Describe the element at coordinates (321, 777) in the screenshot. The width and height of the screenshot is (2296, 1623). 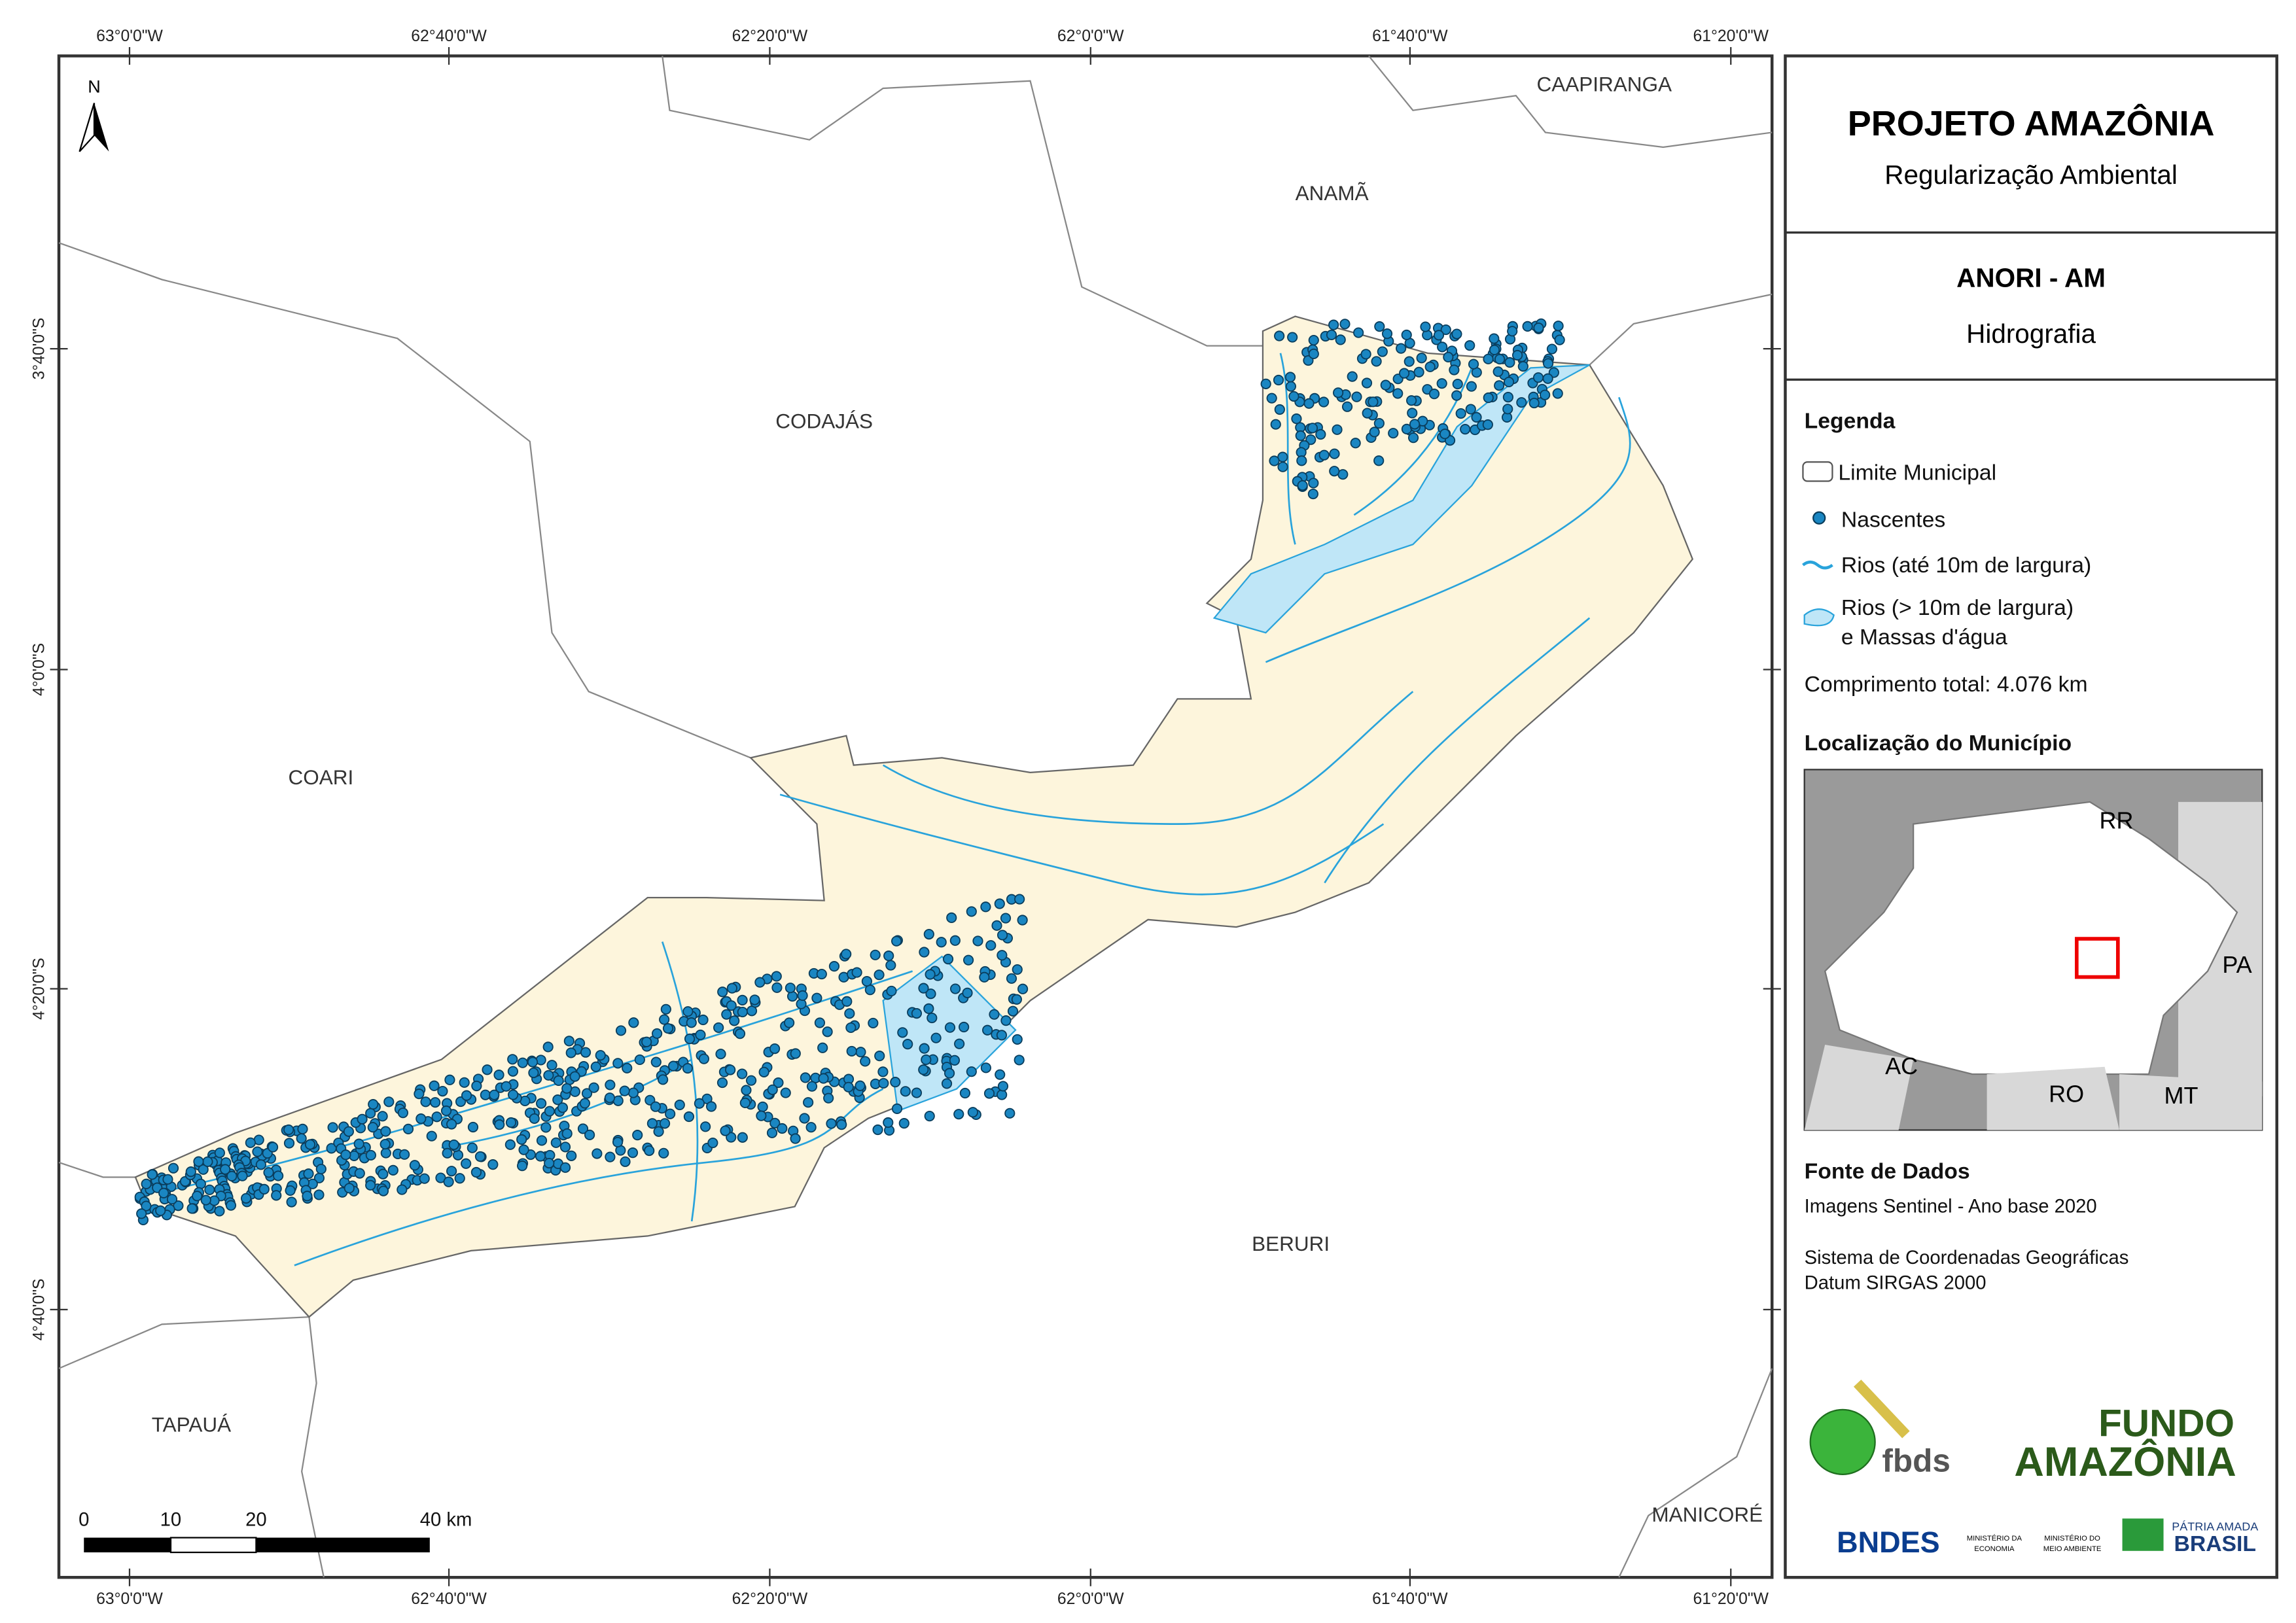
I see `place-label: COARI` at that location.